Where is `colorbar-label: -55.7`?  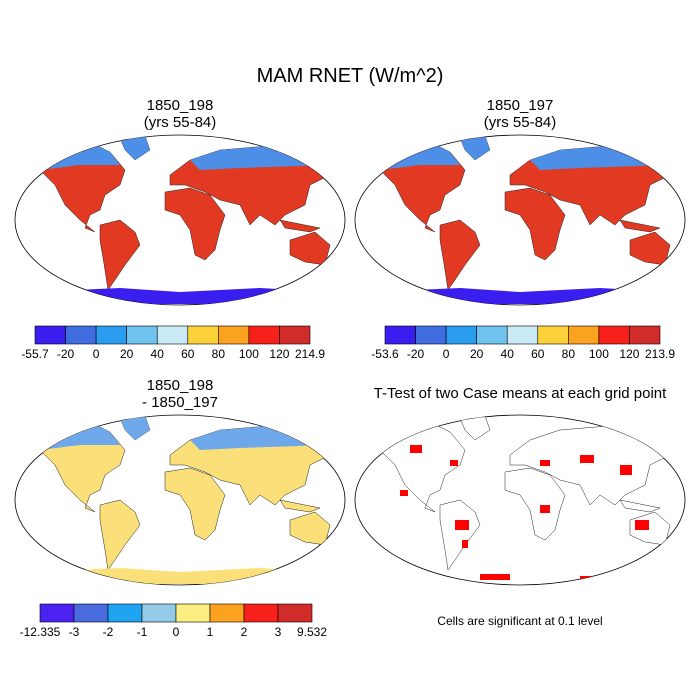 colorbar-label: -55.7 is located at coordinates (35, 354).